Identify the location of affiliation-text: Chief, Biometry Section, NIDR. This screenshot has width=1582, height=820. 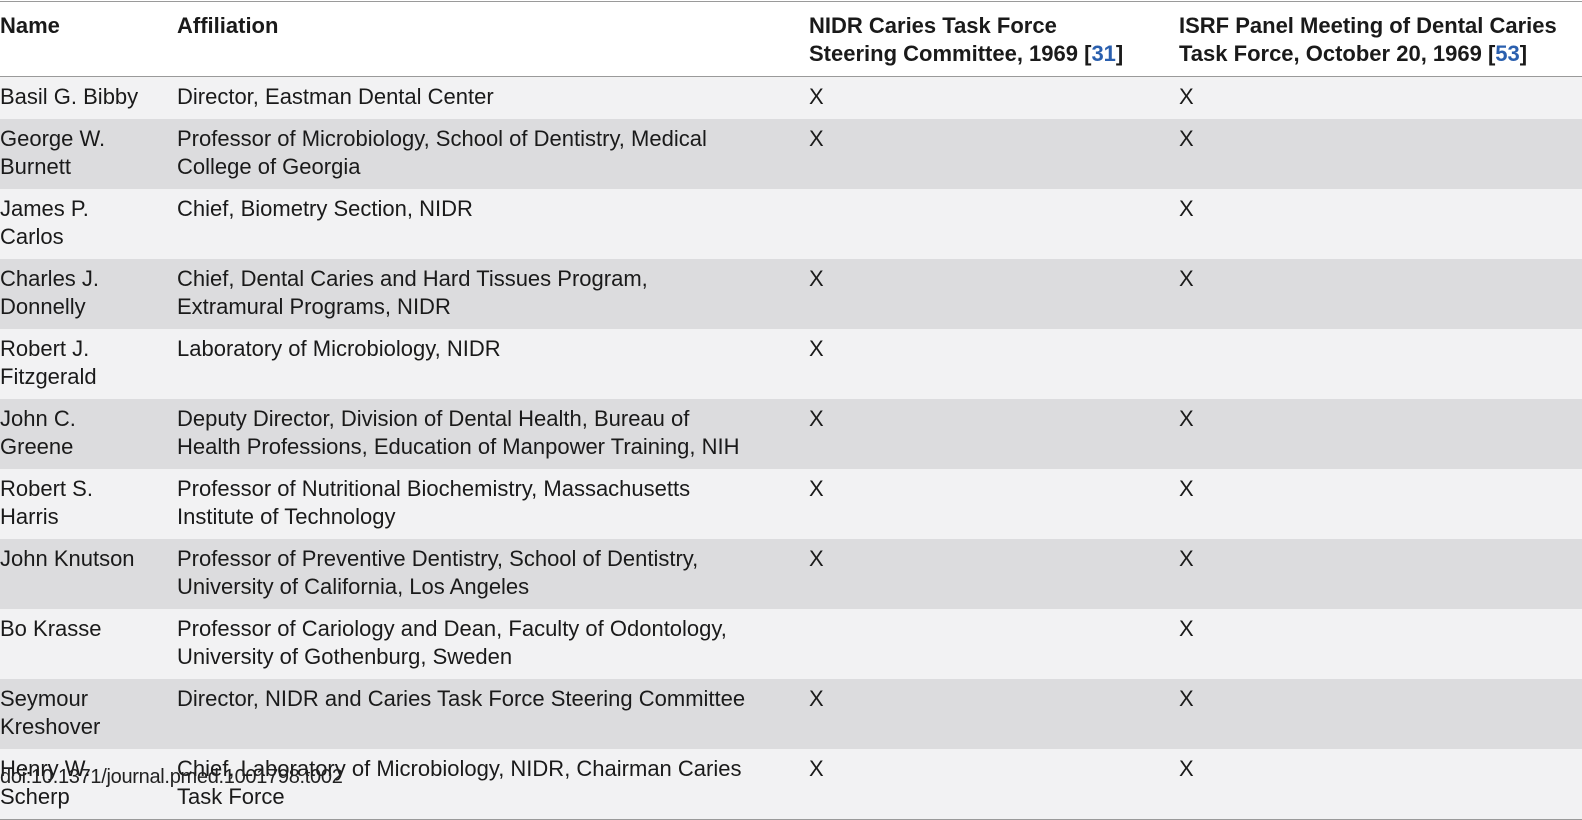
(325, 208).